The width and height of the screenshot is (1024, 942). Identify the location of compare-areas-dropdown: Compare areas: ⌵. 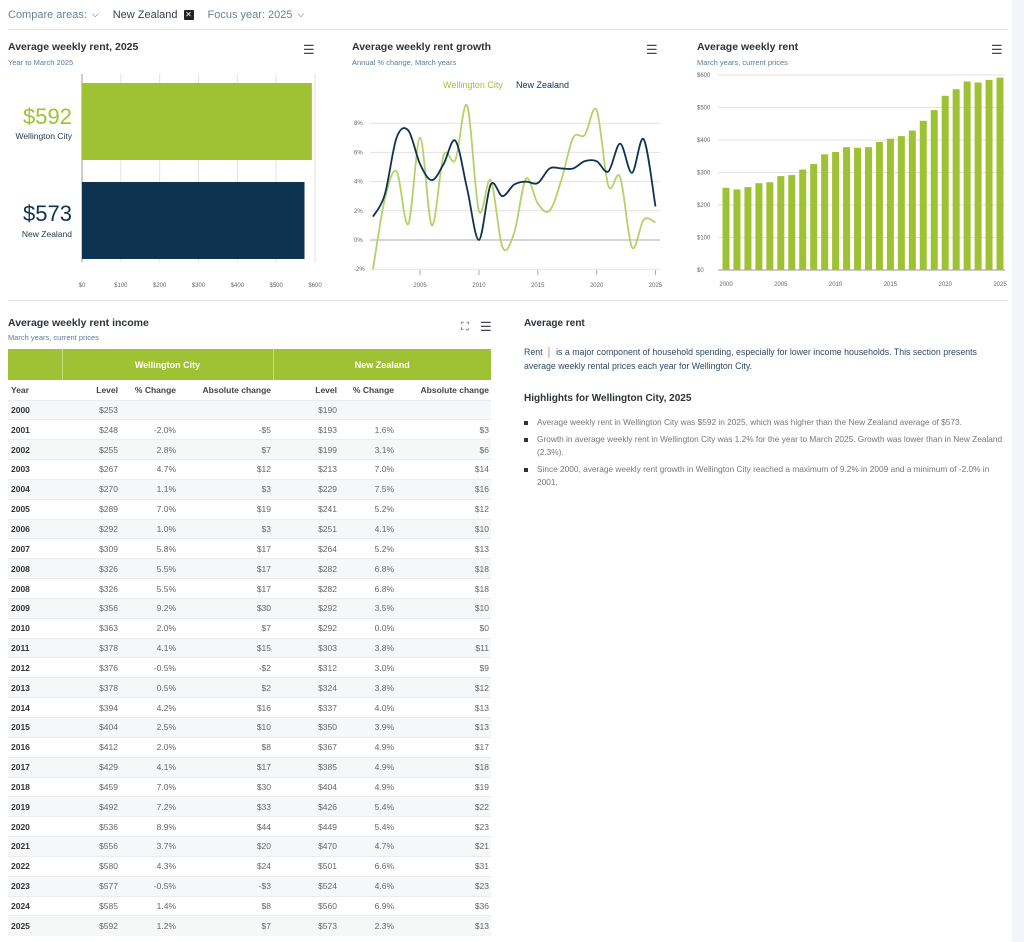
(53, 15).